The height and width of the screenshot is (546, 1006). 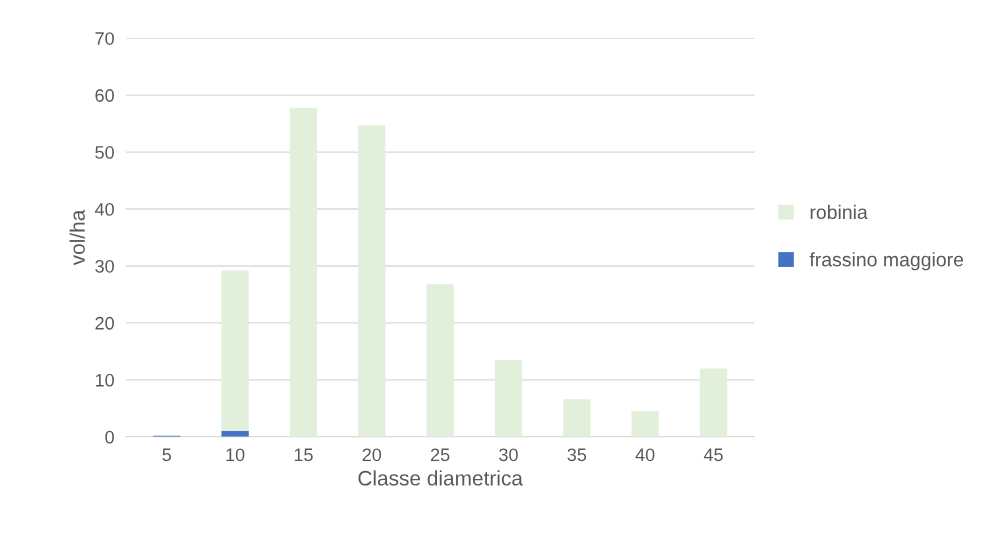 What do you see at coordinates (508, 455) in the screenshot?
I see `x-tick-label: 30` at bounding box center [508, 455].